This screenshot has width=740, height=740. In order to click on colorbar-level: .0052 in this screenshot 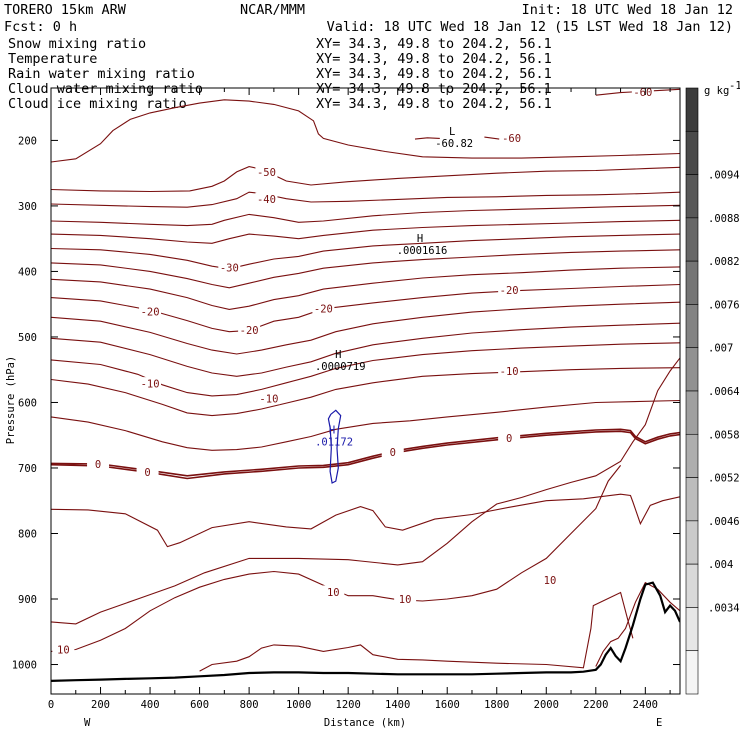, I will do `click(724, 479)`.